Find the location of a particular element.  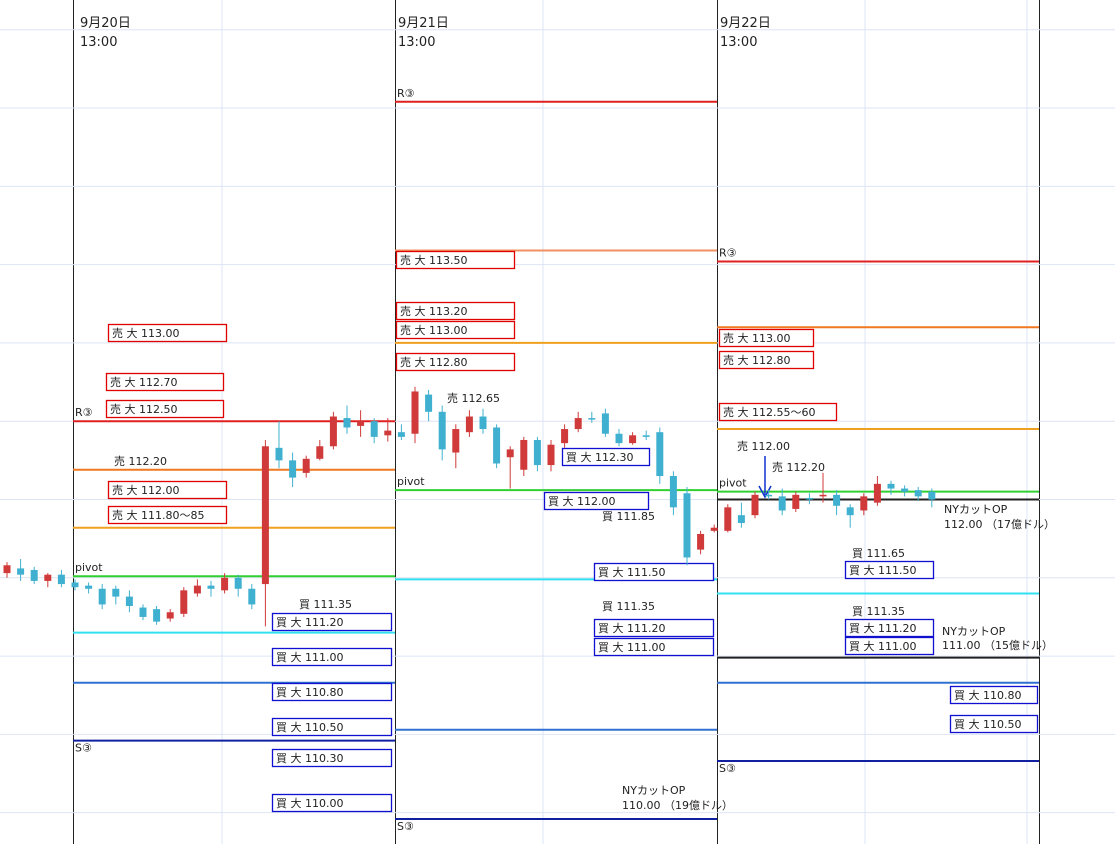

date-label: 9月20日 is located at coordinates (105, 23).